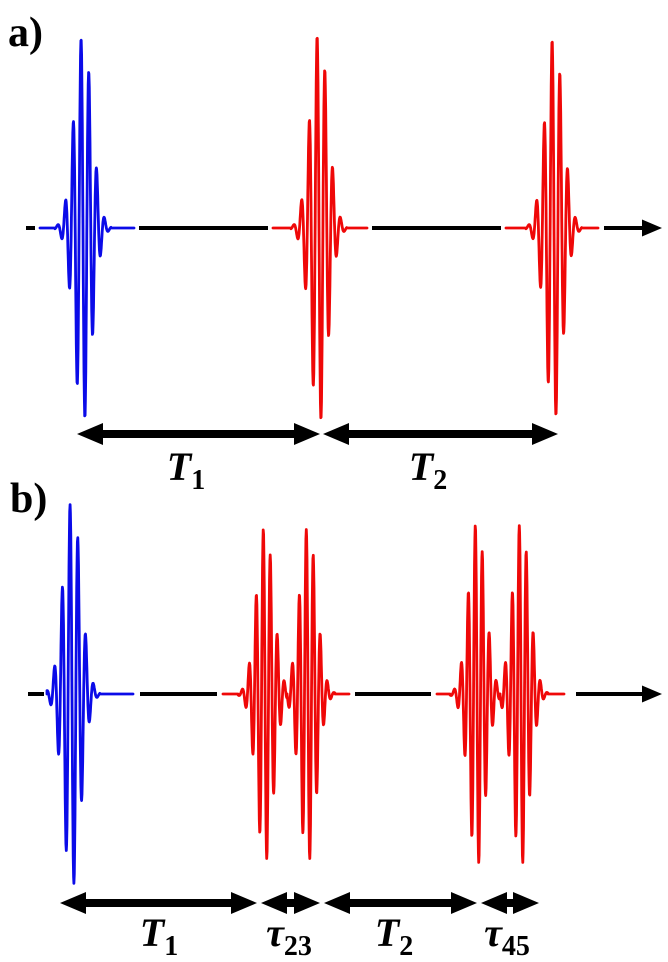 The height and width of the screenshot is (962, 668). I want to click on delay-arrow-tau45: τ45, so click(510, 927).